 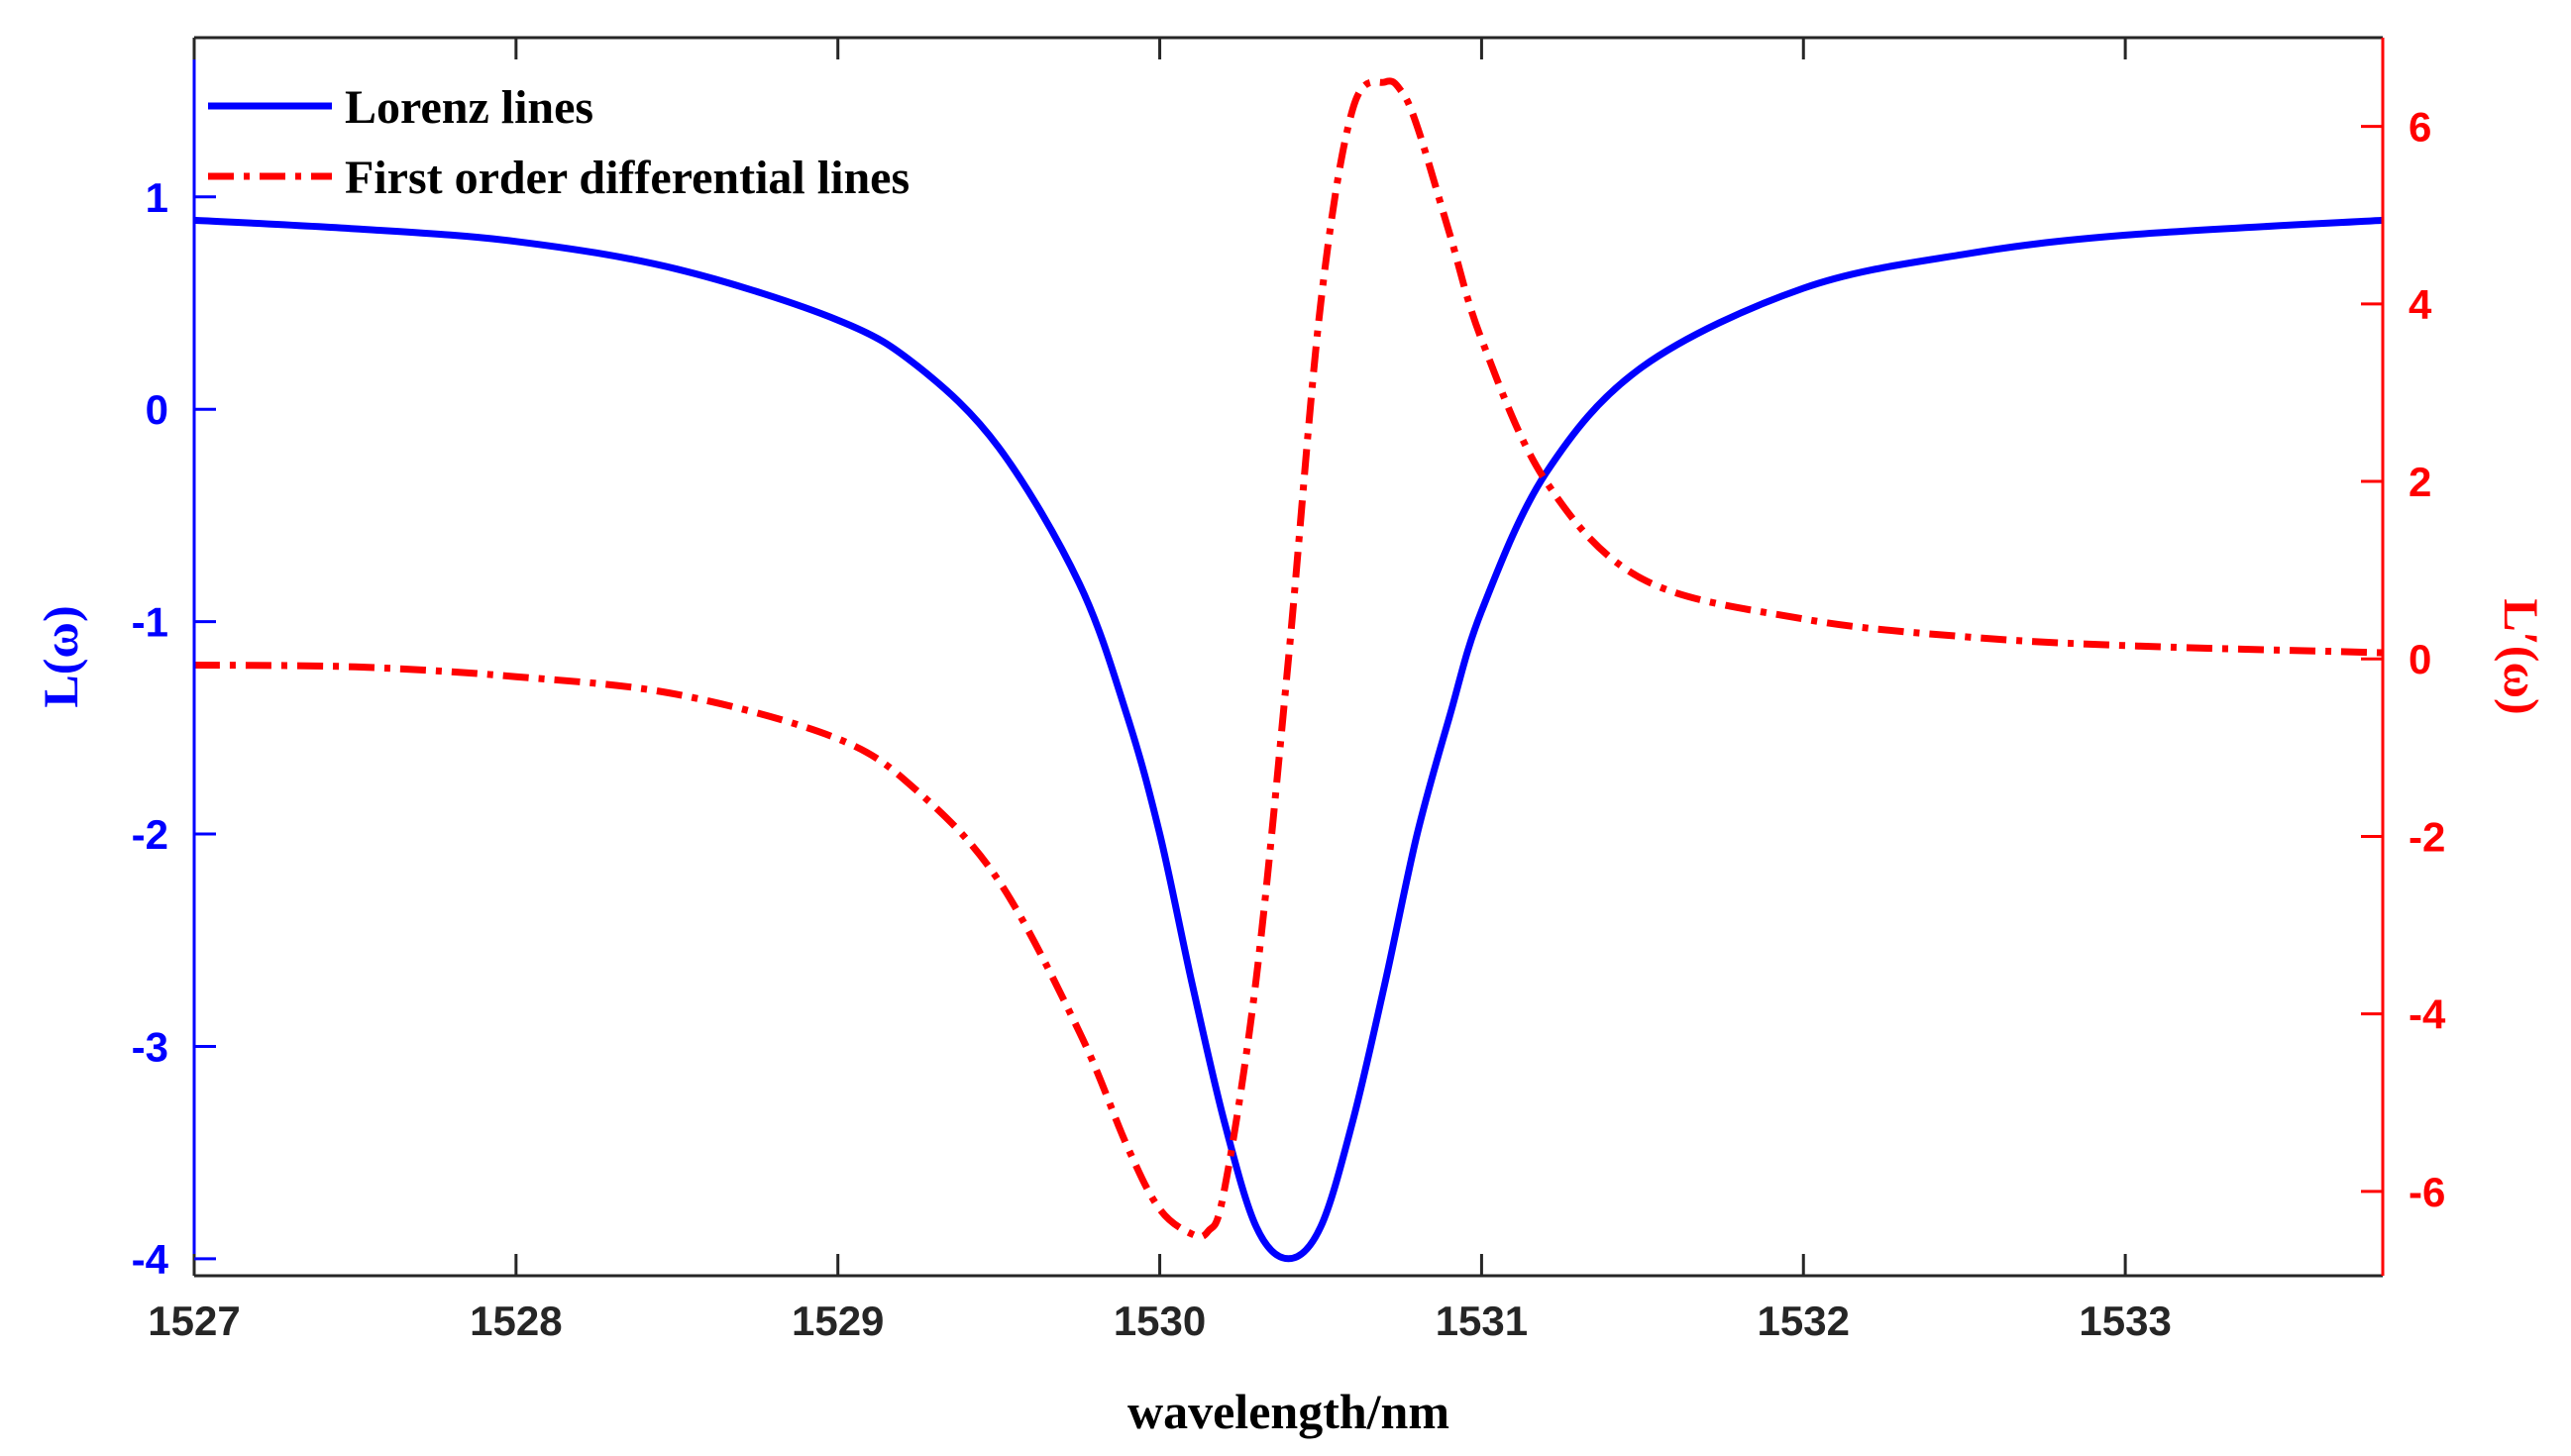 I want to click on y-left-tick-label: -3, so click(x=150, y=1046).